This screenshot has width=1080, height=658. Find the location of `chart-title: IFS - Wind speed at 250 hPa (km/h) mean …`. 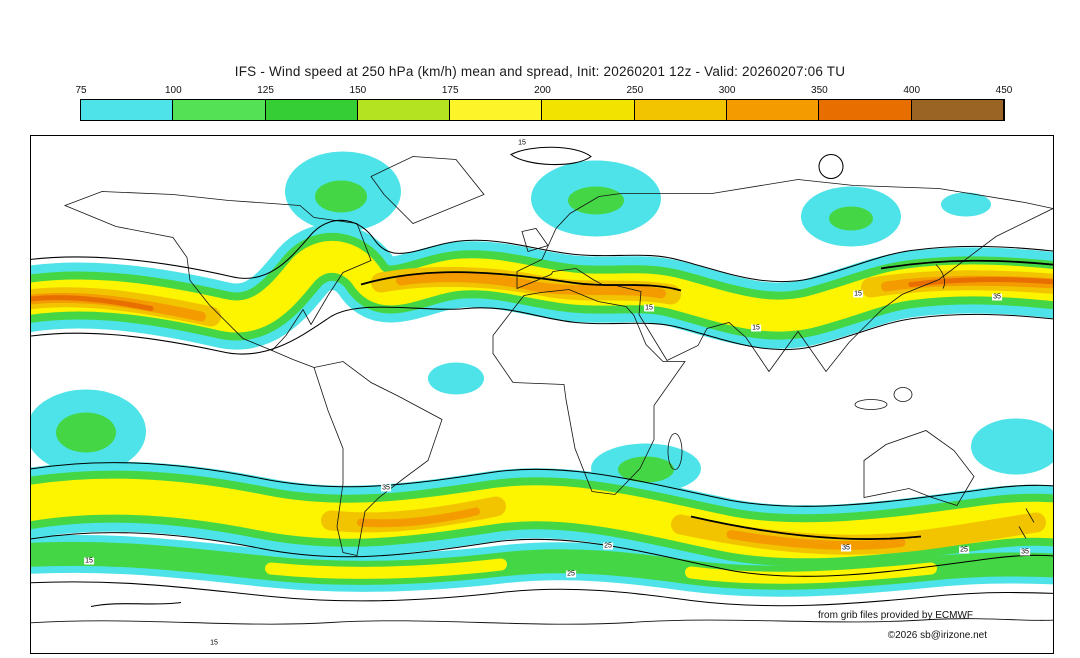

chart-title: IFS - Wind speed at 250 hPa (km/h) mean … is located at coordinates (540, 71).